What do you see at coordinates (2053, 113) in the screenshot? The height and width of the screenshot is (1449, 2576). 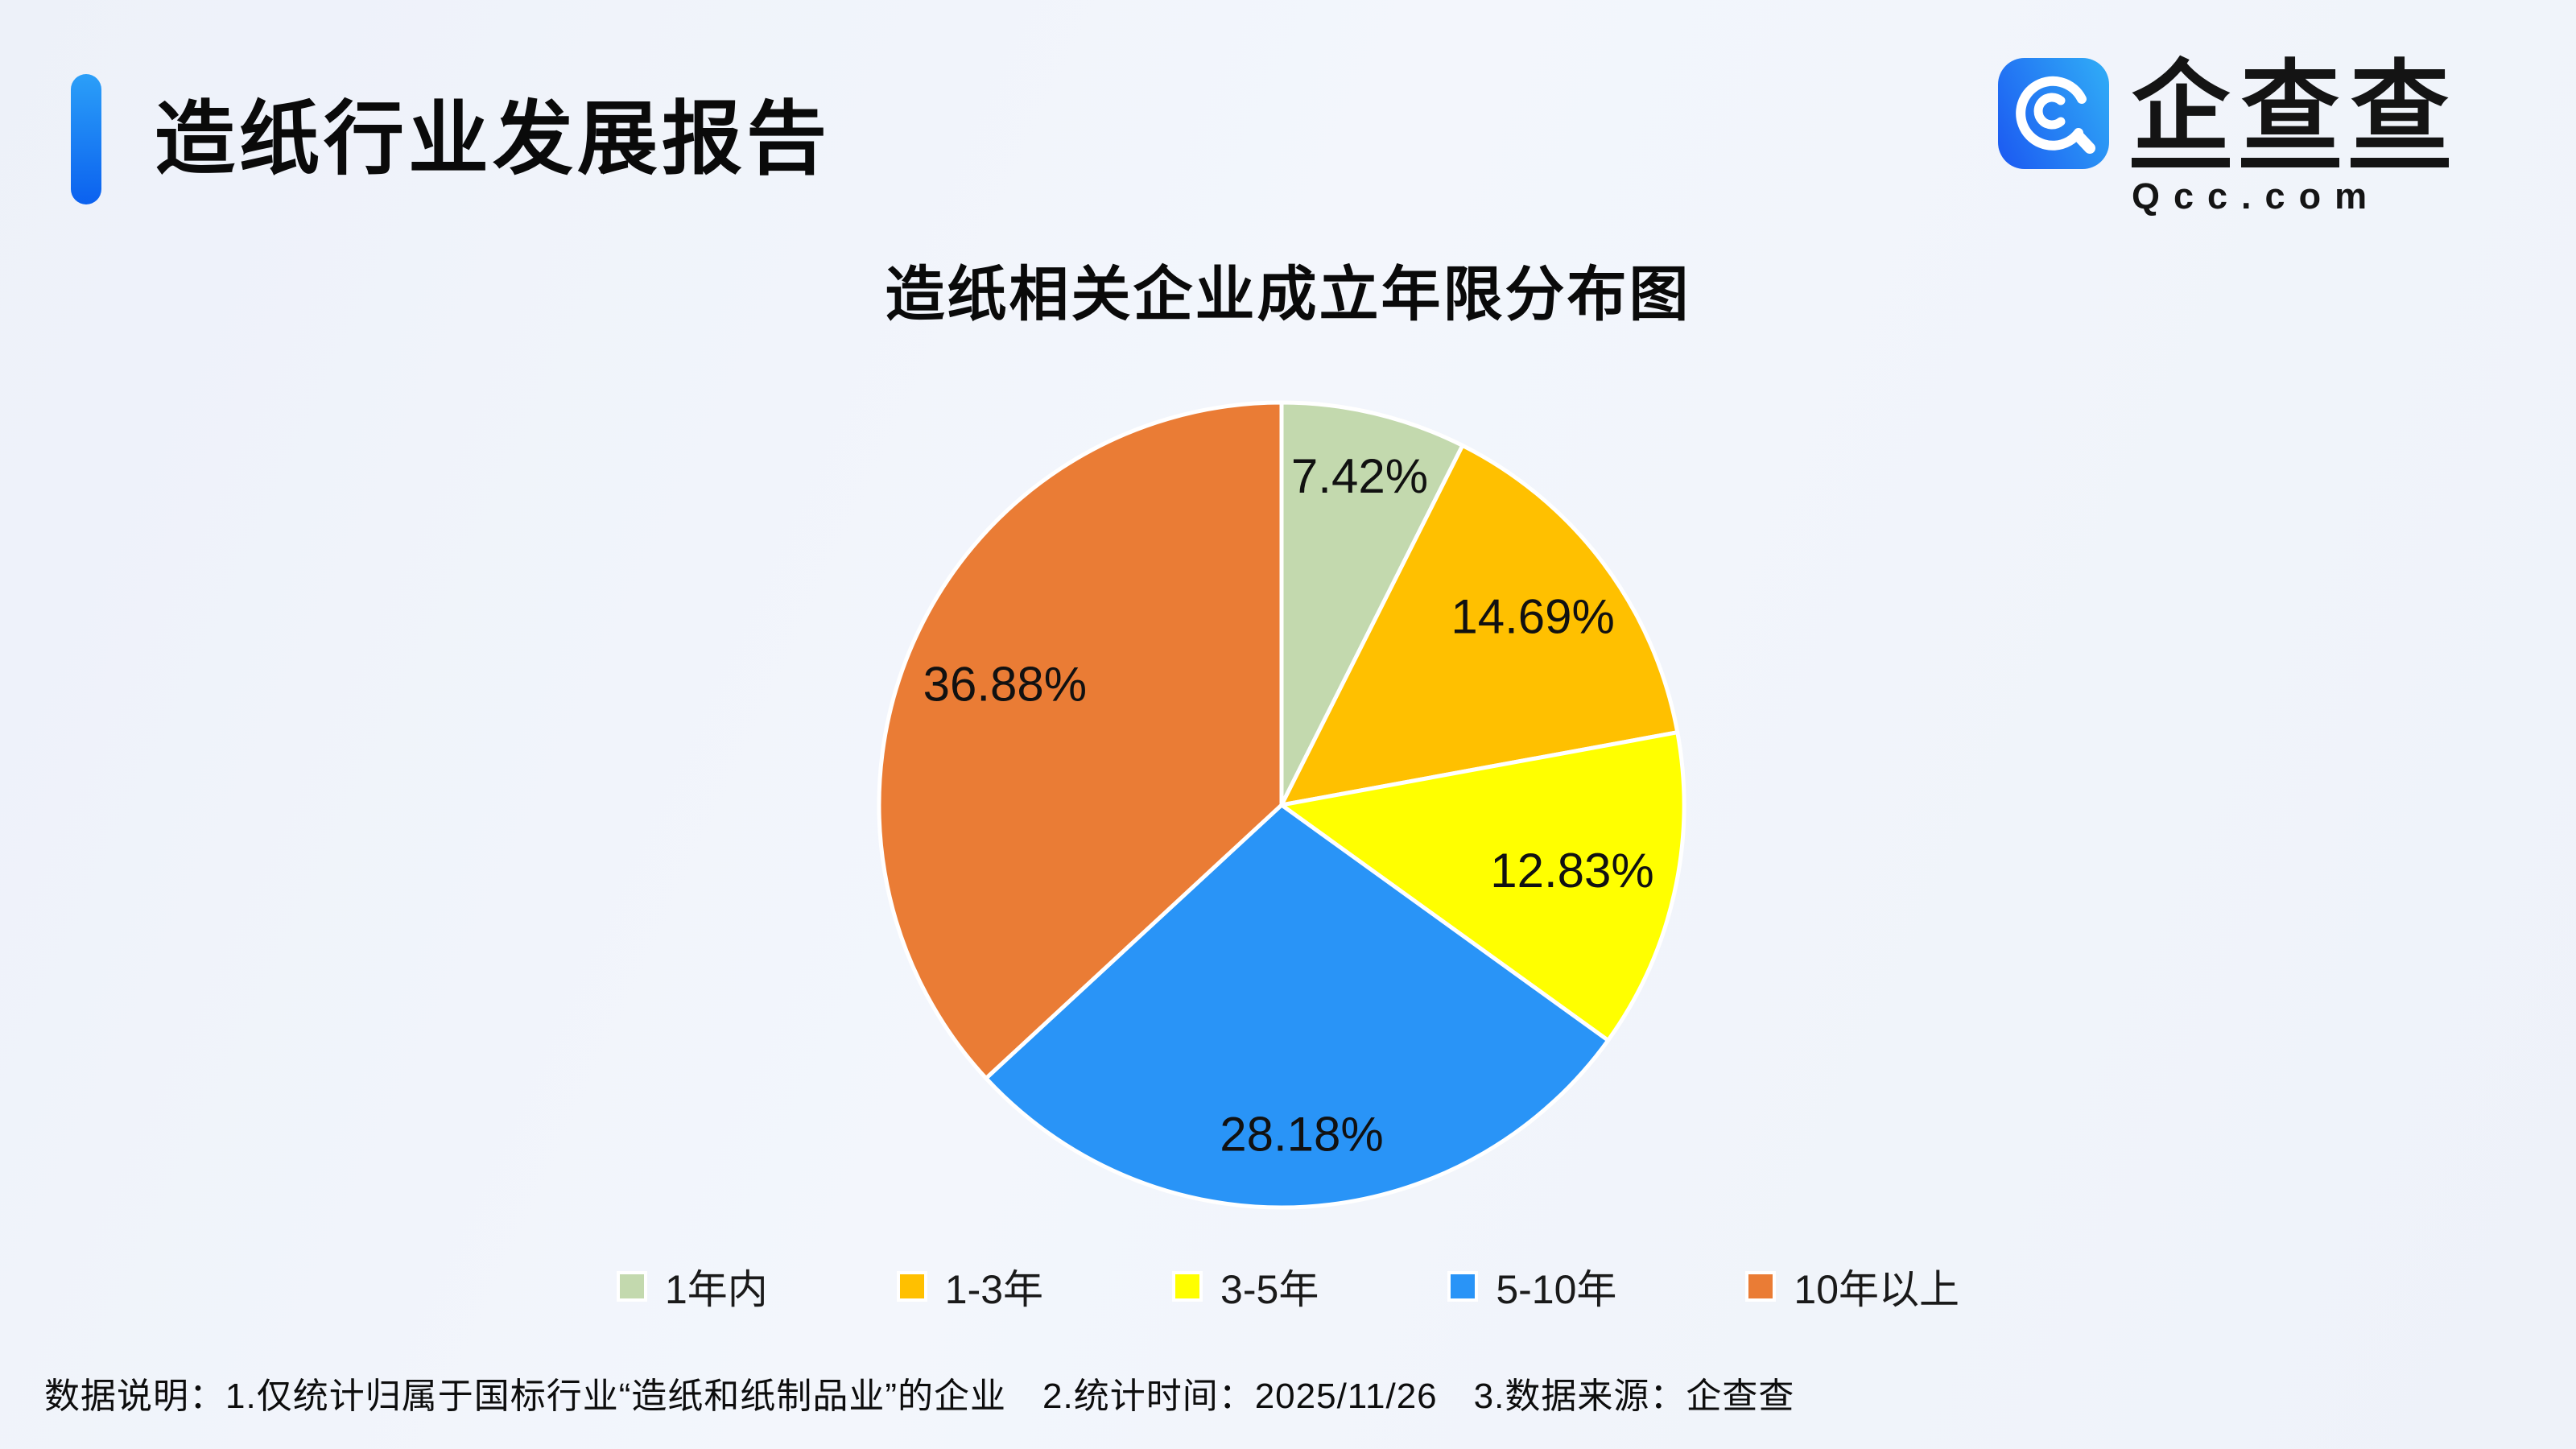 I see `qcc-magnifier-icon` at bounding box center [2053, 113].